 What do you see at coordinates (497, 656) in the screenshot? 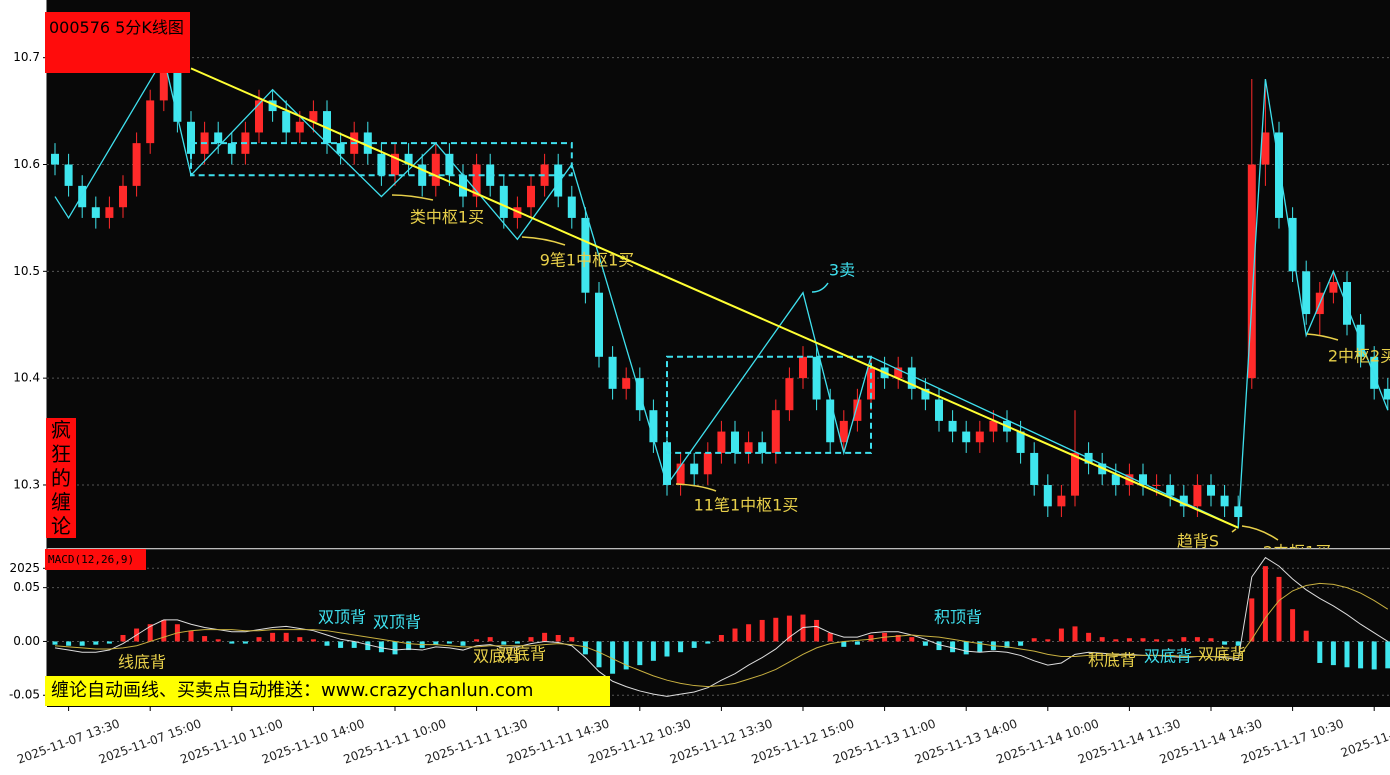
I see `annotation: 双底背` at bounding box center [497, 656].